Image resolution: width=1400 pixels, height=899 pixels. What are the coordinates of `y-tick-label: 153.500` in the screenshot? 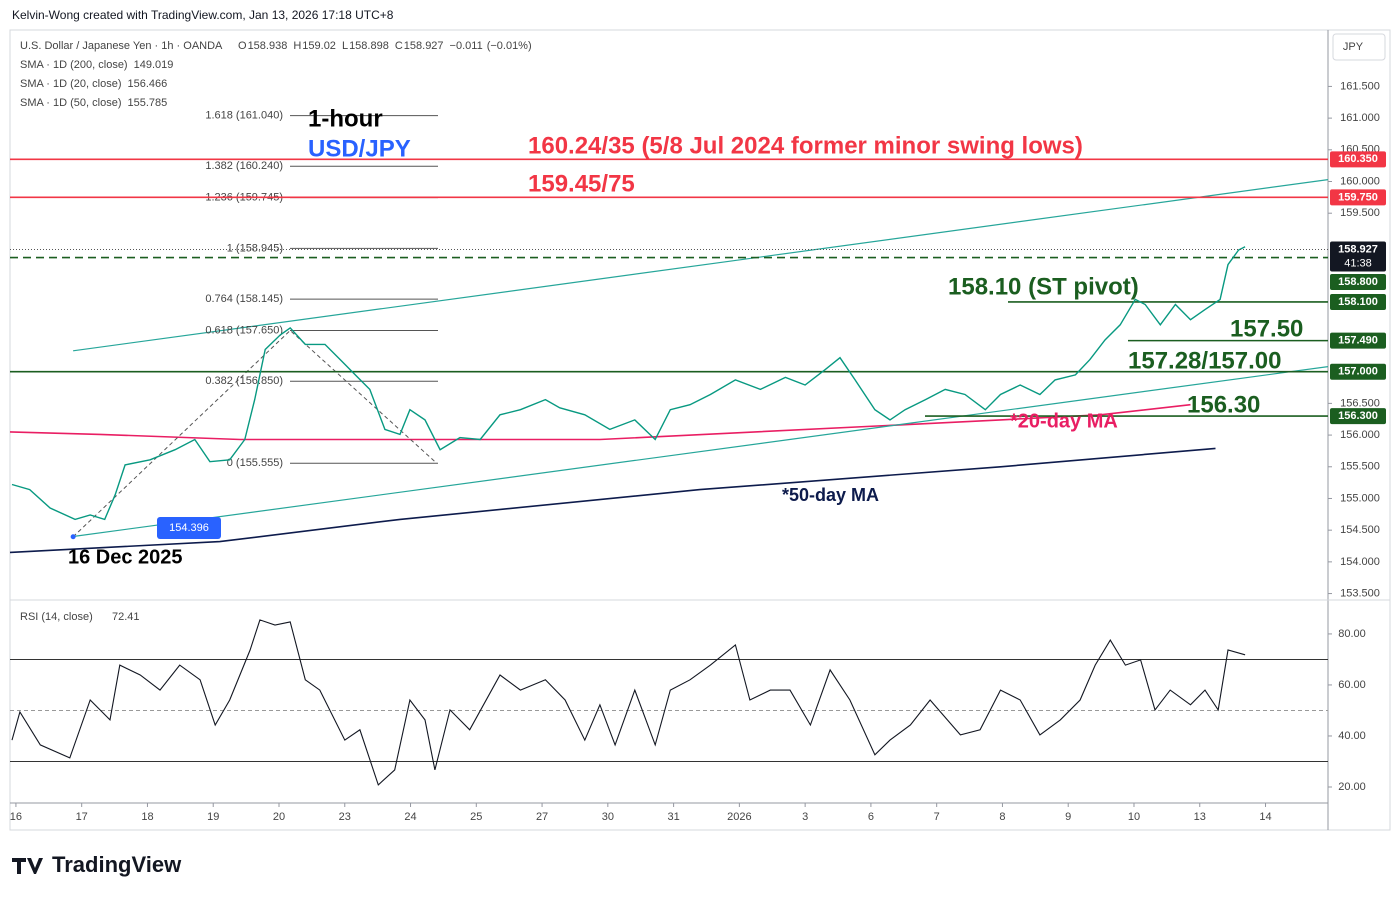 It's located at (1360, 593).